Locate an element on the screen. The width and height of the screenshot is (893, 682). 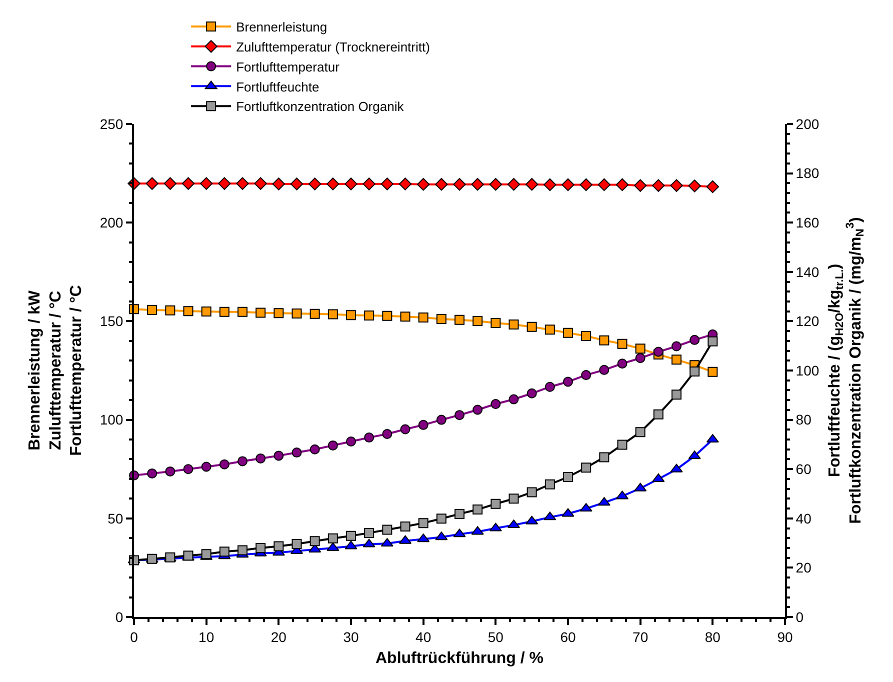
y2-tick-label: 0 is located at coordinates (800, 616).